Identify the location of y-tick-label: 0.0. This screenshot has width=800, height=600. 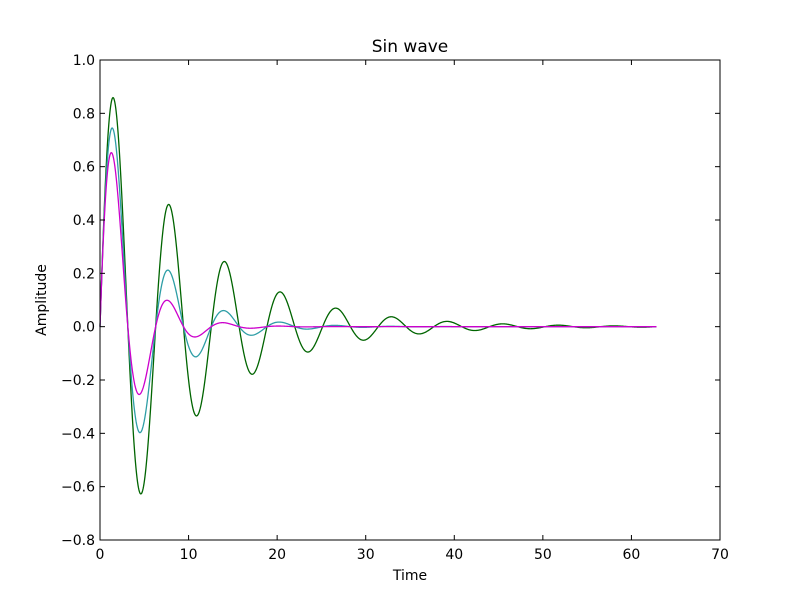
(84, 328).